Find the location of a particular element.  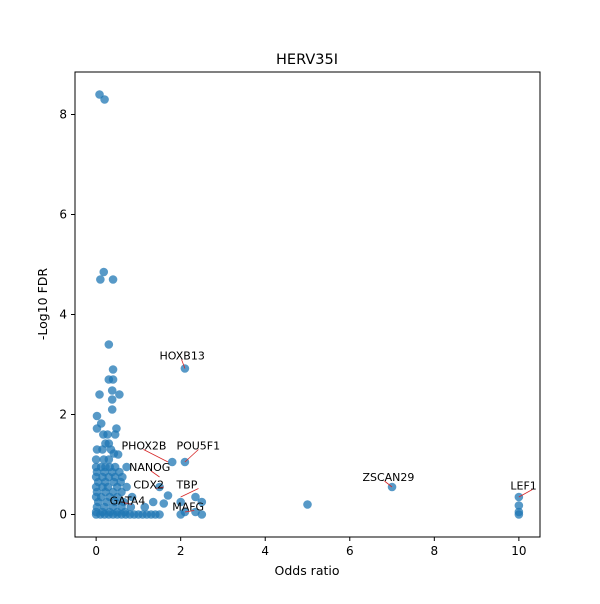

chart-title: HERV35I is located at coordinates (307, 60).